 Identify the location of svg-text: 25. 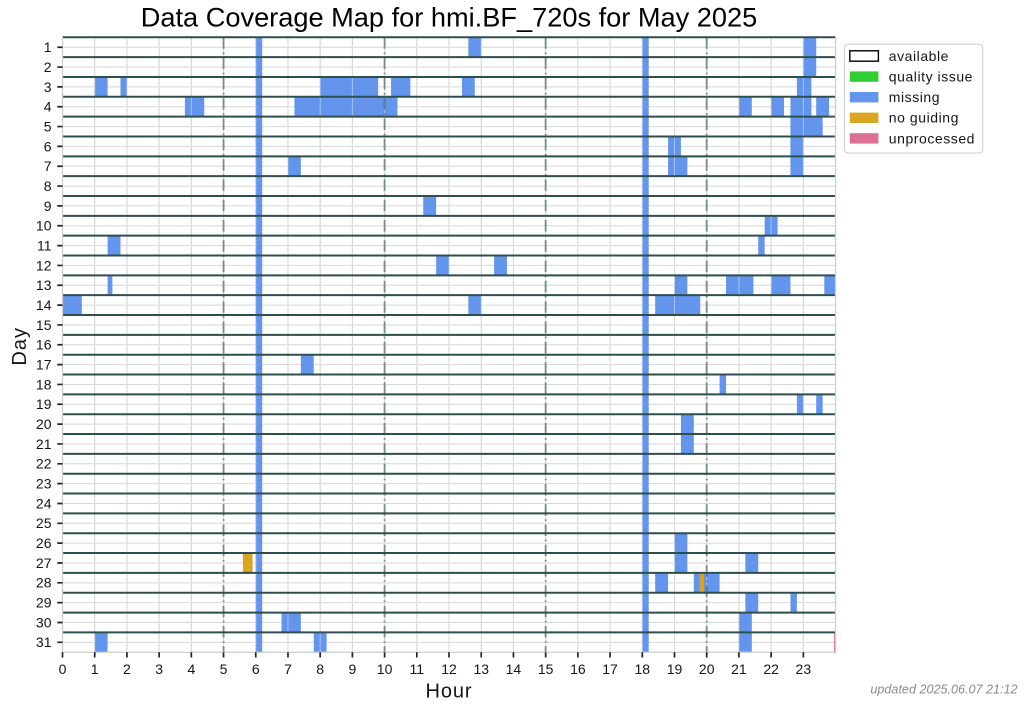
(44, 523).